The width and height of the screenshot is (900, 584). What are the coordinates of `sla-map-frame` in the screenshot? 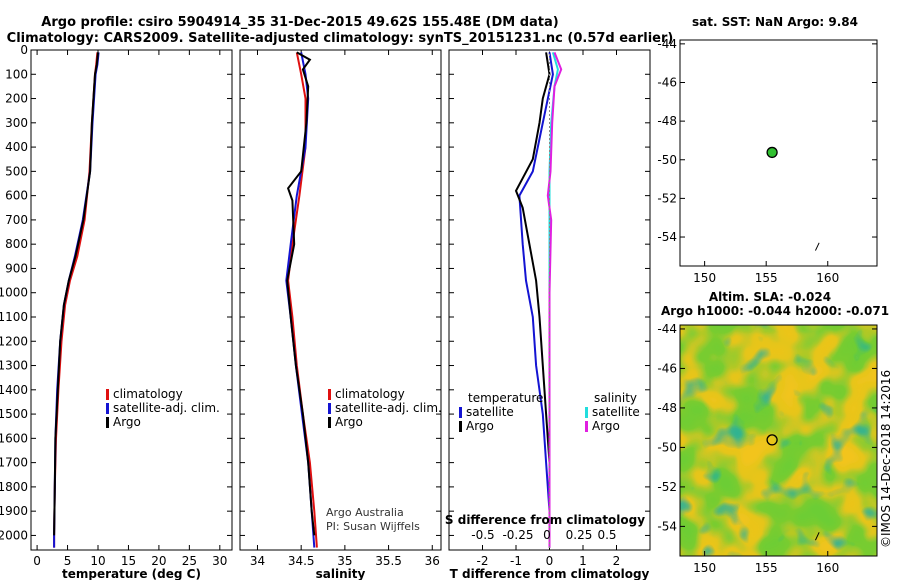 It's located at (778, 440).